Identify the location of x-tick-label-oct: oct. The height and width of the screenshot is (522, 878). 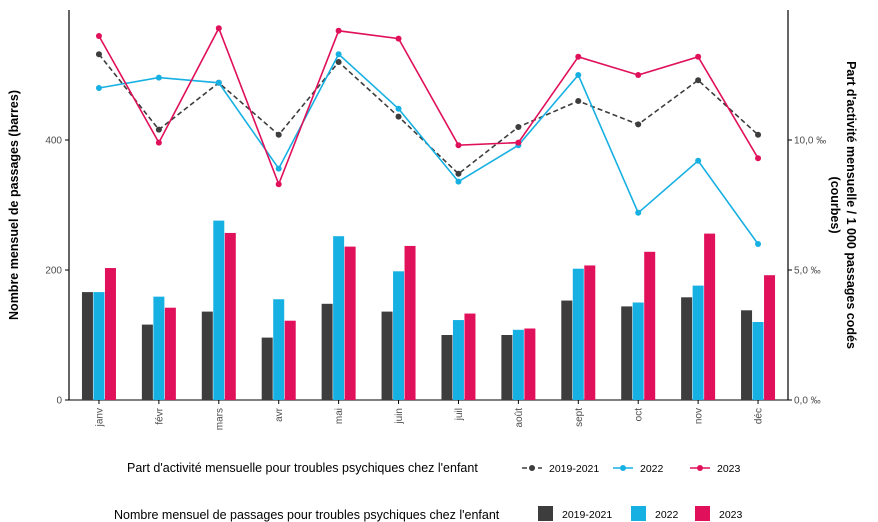
(639, 415).